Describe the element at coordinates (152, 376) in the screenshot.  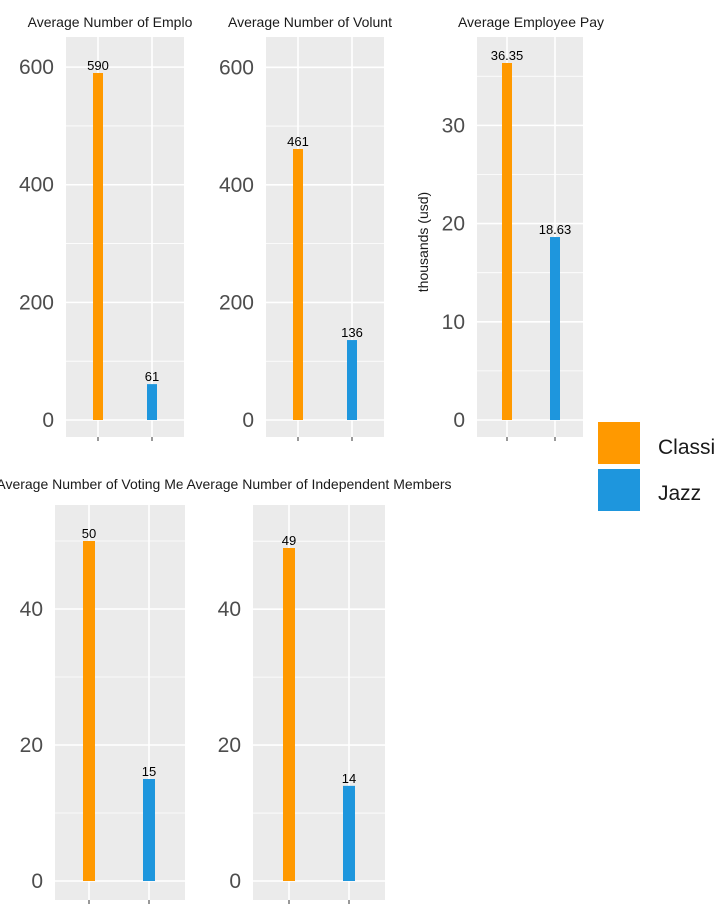
I see `data-label: 61` at that location.